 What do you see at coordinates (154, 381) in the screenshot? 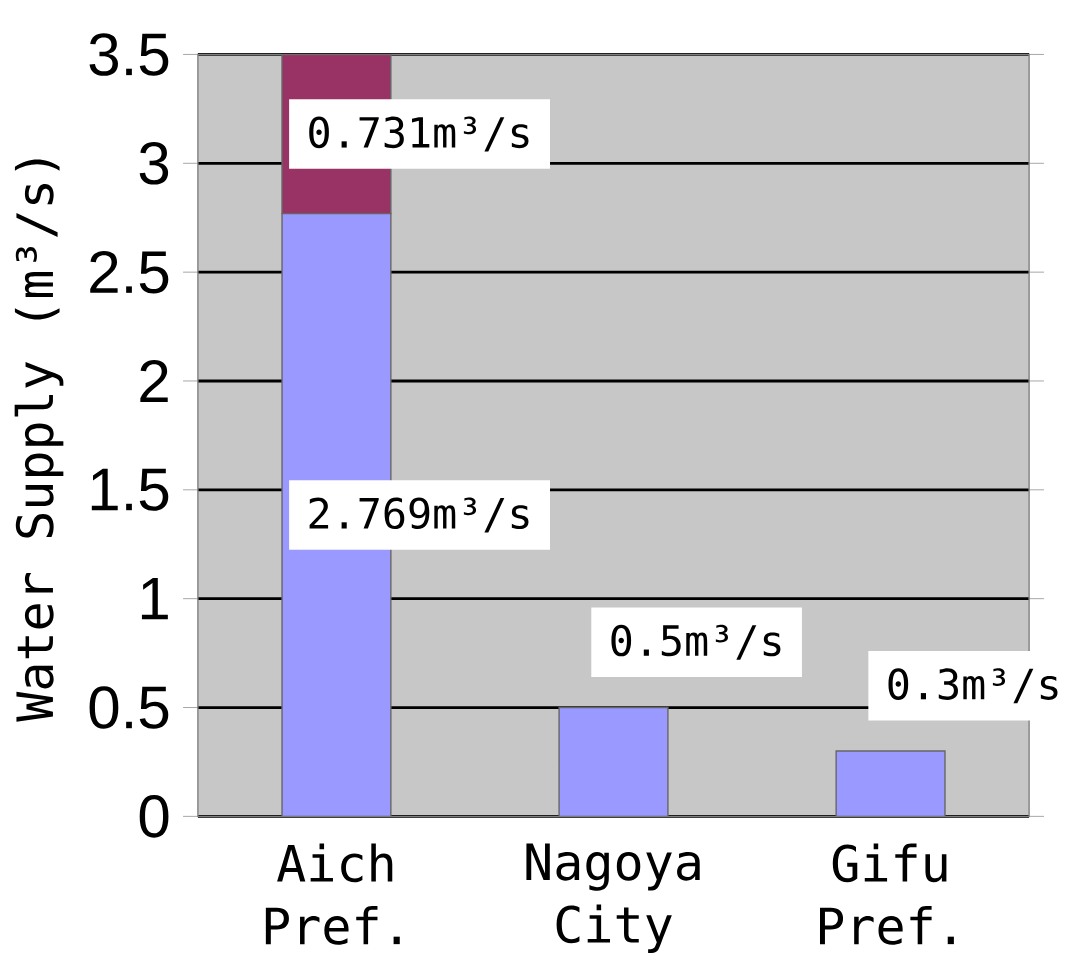
I see `y-tick-label: 2` at bounding box center [154, 381].